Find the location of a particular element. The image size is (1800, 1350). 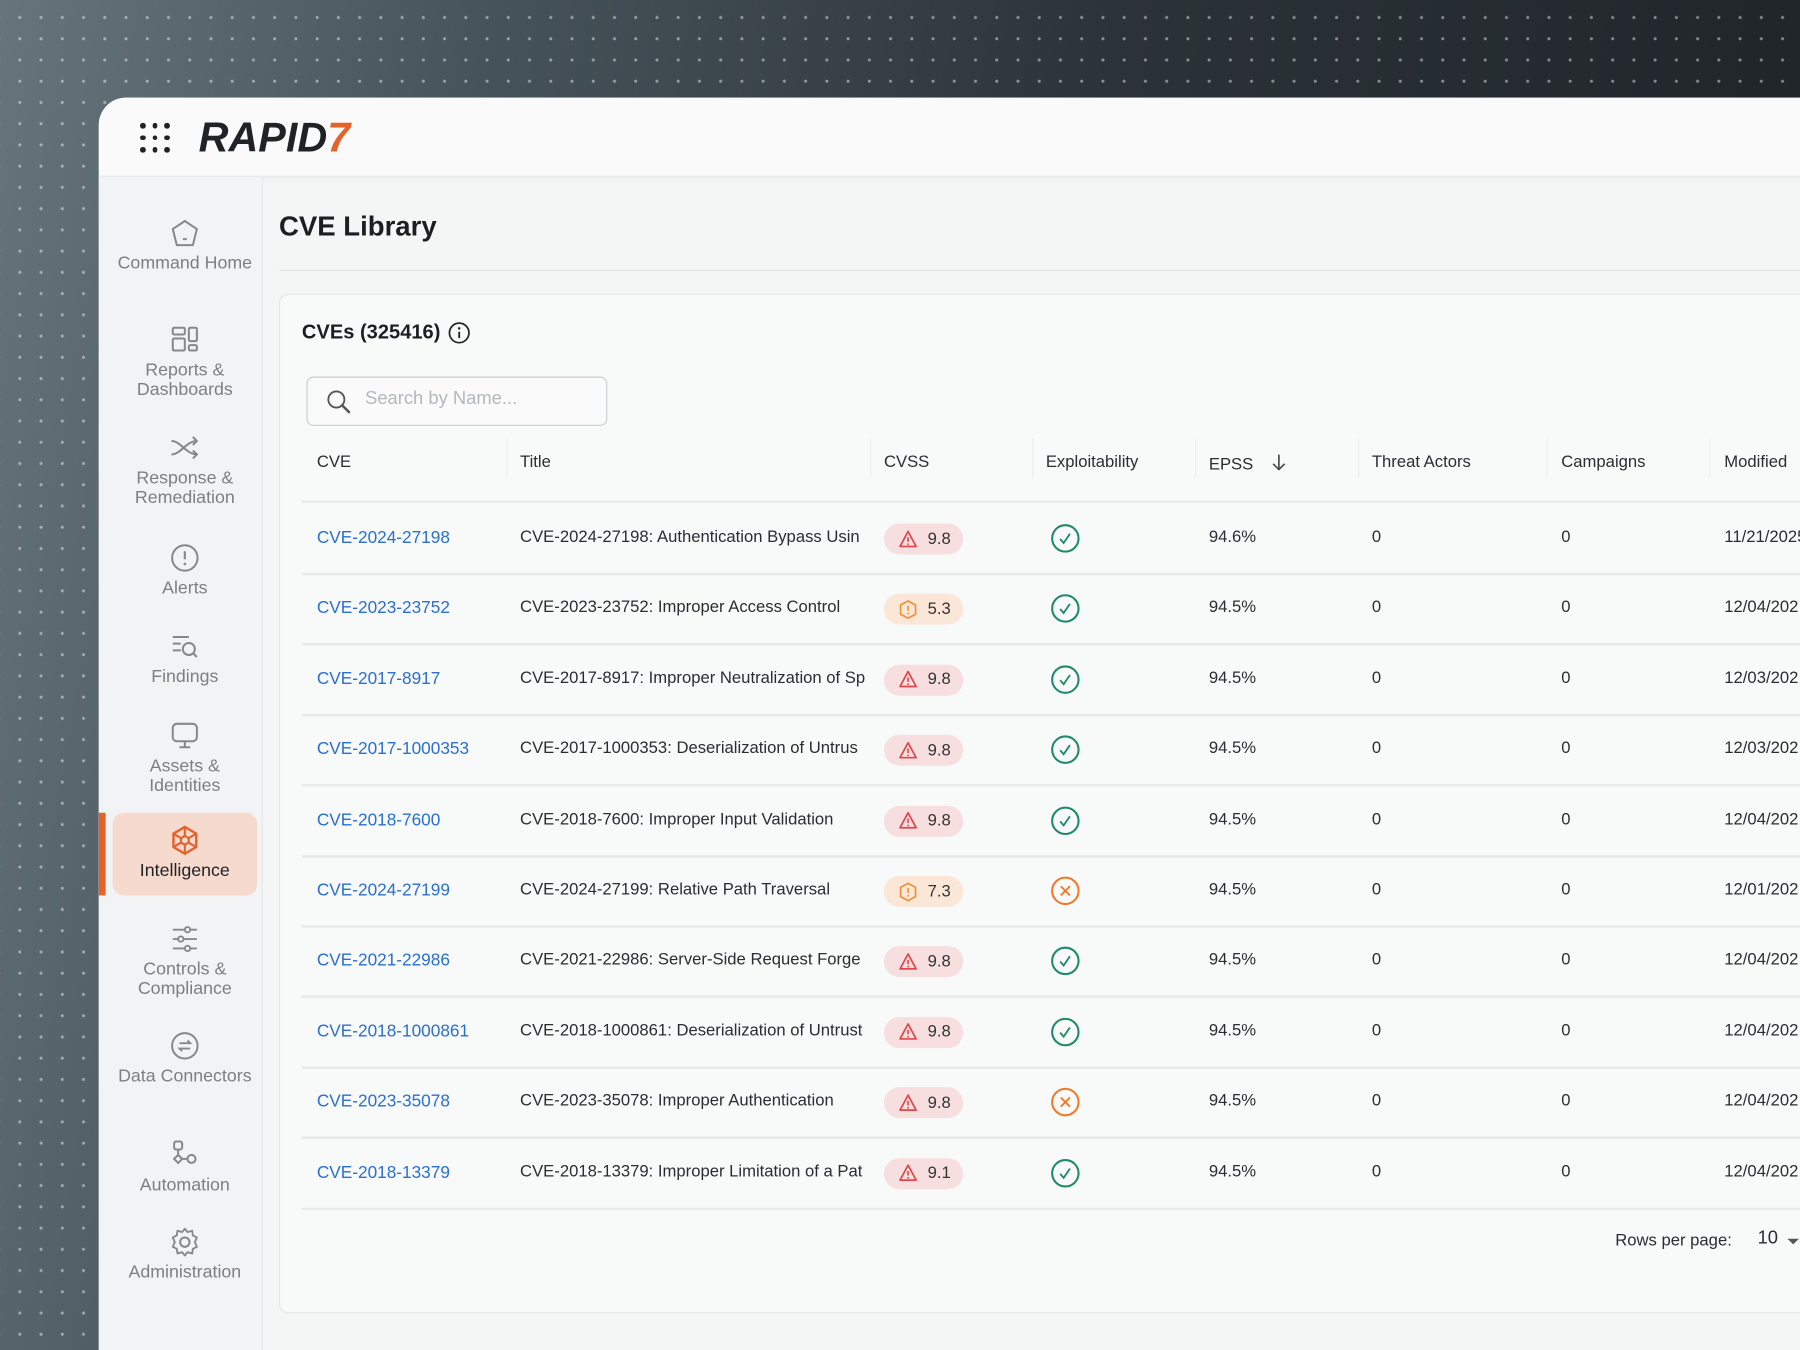

sidebar-item-assets-identities: Assets & Identities is located at coordinates (185, 758).